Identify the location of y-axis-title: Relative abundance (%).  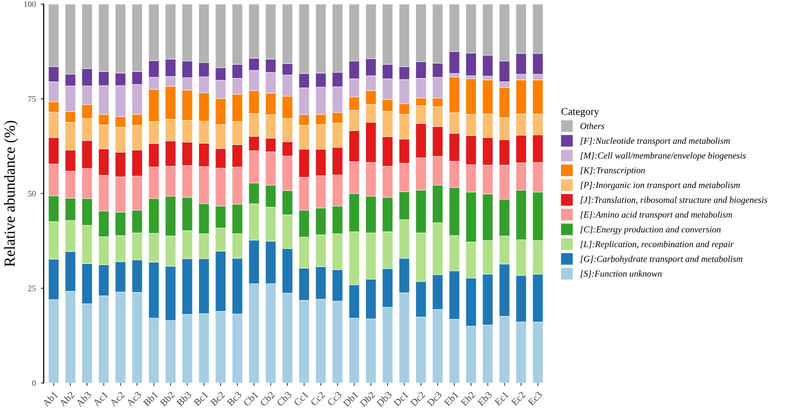
(11, 193).